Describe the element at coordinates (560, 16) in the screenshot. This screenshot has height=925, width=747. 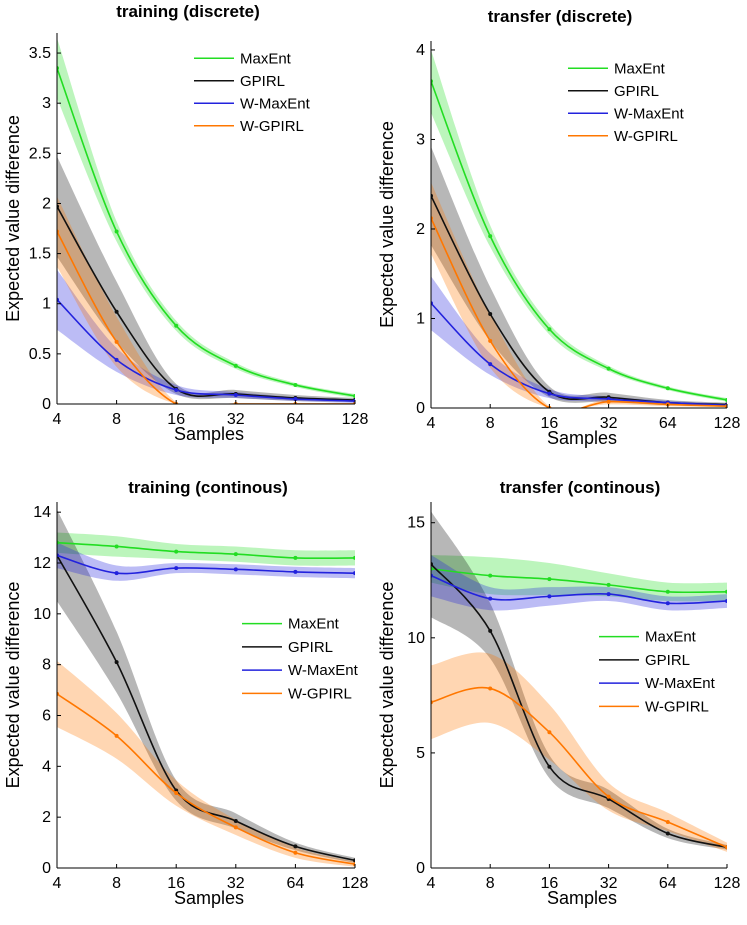
I see `chart-title: transfer (discrete)` at that location.